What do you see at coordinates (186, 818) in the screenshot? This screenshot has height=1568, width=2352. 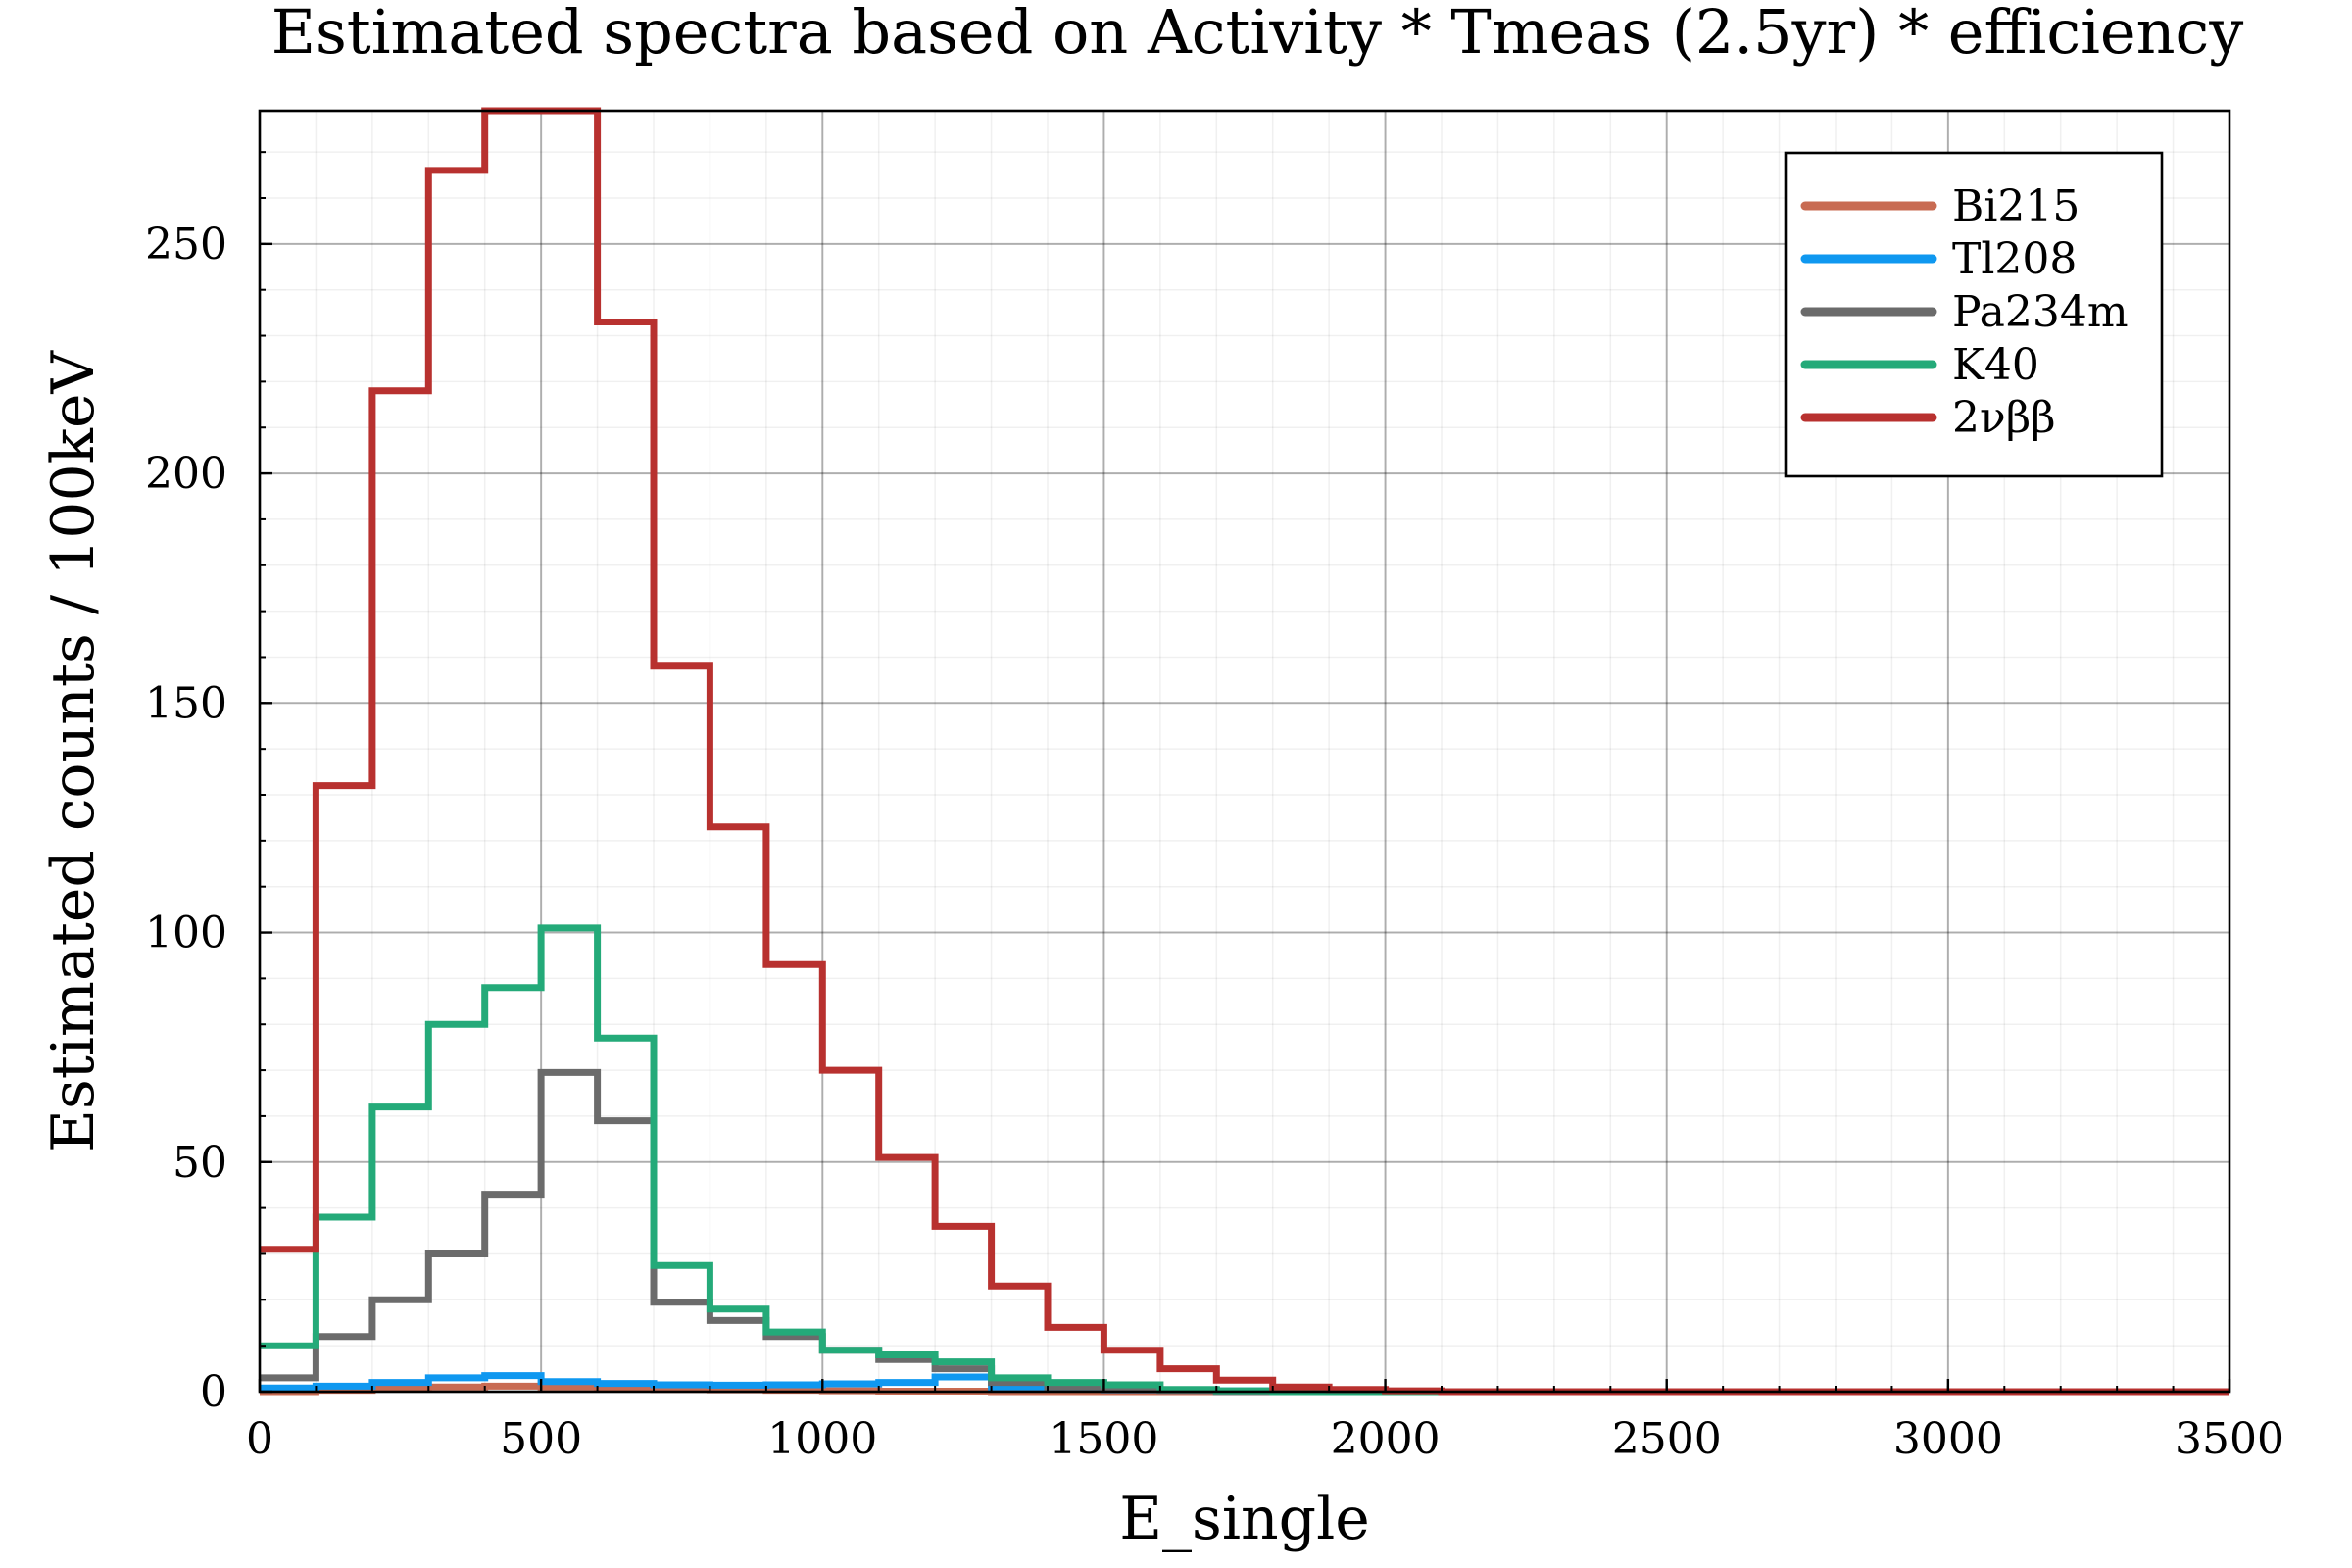 I see `y-axis-tick-labels: 0 50 100 150 200 250` at bounding box center [186, 818].